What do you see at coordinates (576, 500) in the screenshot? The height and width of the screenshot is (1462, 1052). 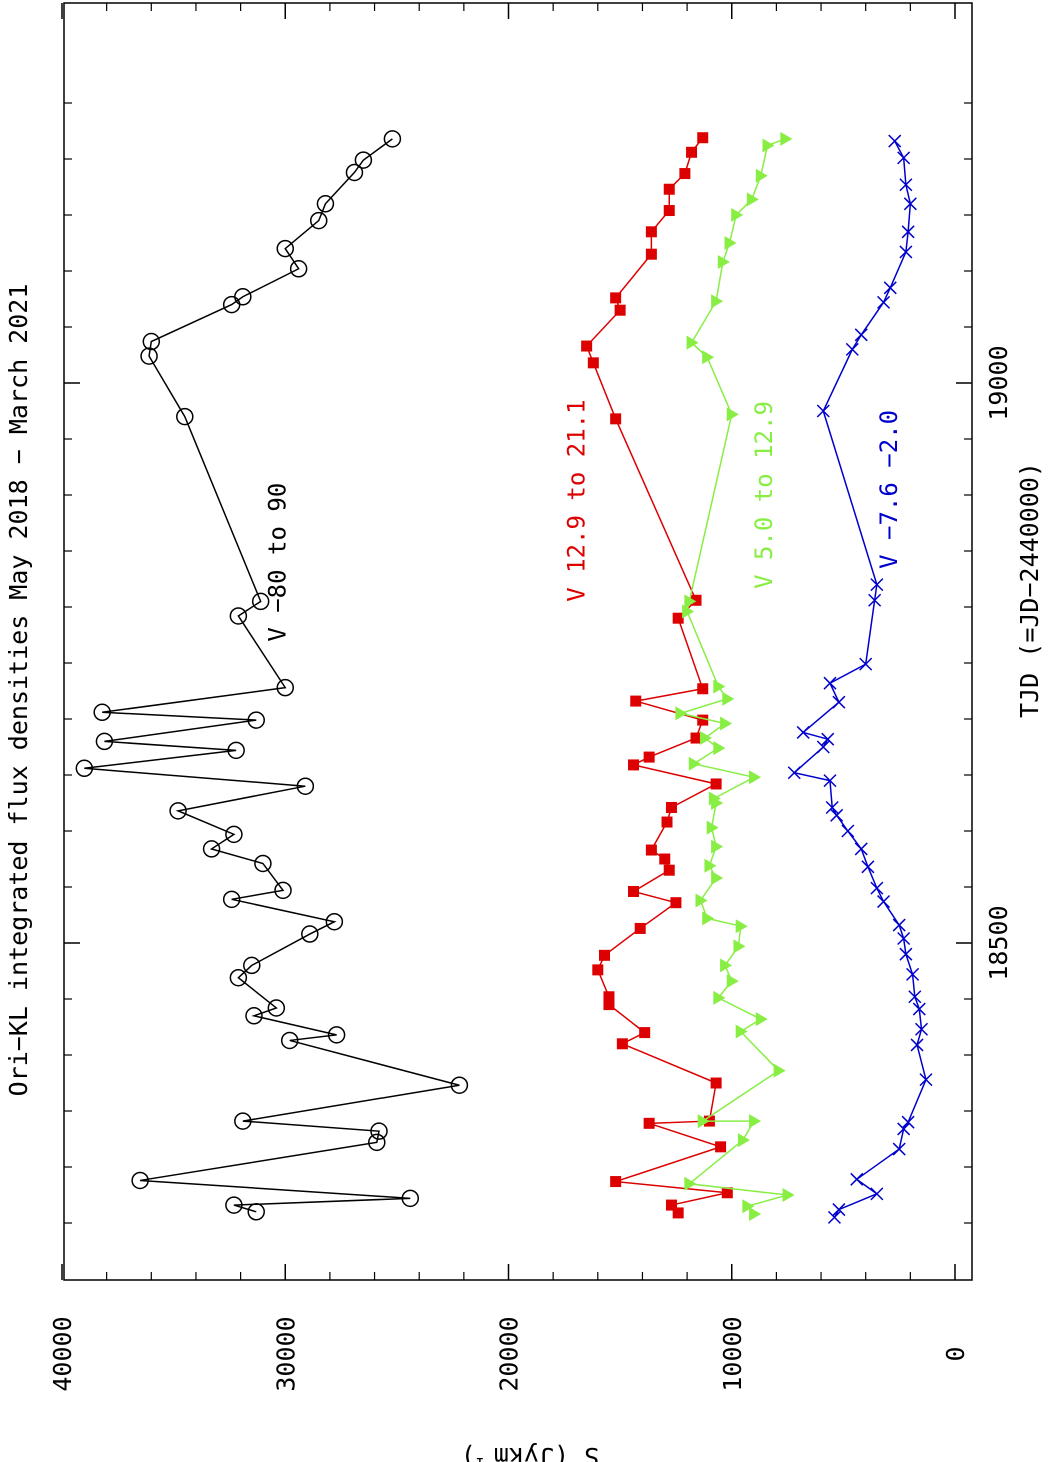 I see `series-label: V 12.9 to 21.1` at bounding box center [576, 500].